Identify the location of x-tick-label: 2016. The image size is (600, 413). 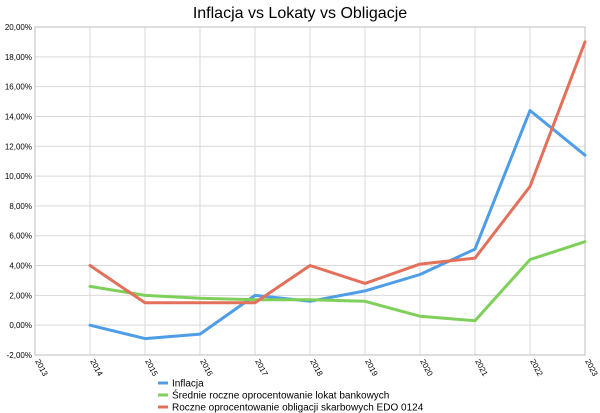
(206, 368).